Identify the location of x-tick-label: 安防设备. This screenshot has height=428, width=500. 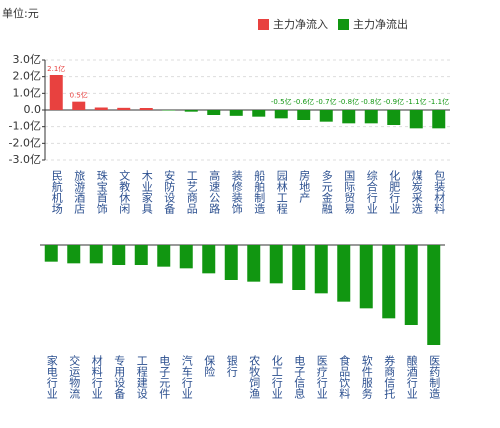
(169, 192).